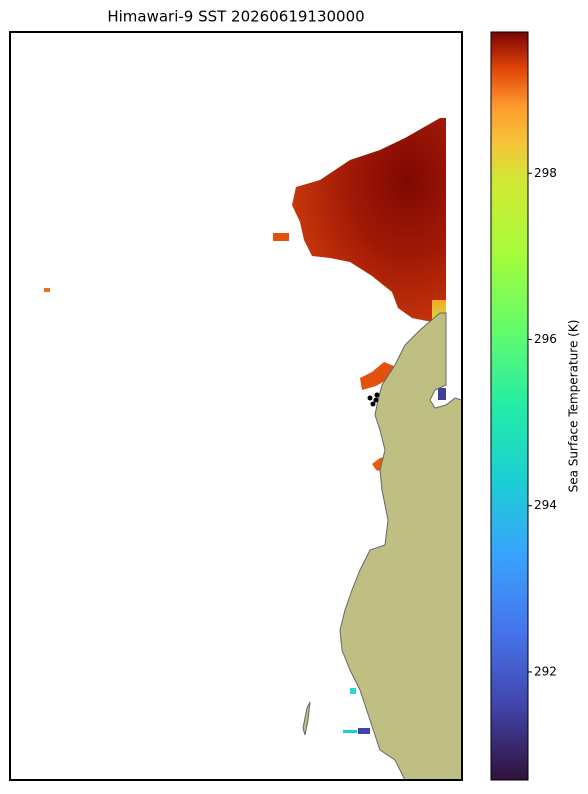 The height and width of the screenshot is (794, 588). I want to click on land, so click(400, 546).